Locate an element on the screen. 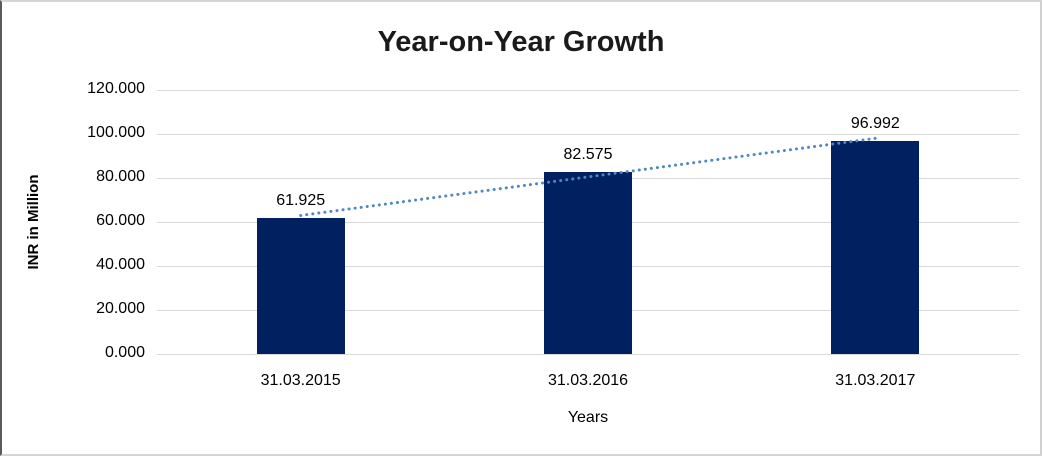  y-tick-label: 60.000 is located at coordinates (120, 220).